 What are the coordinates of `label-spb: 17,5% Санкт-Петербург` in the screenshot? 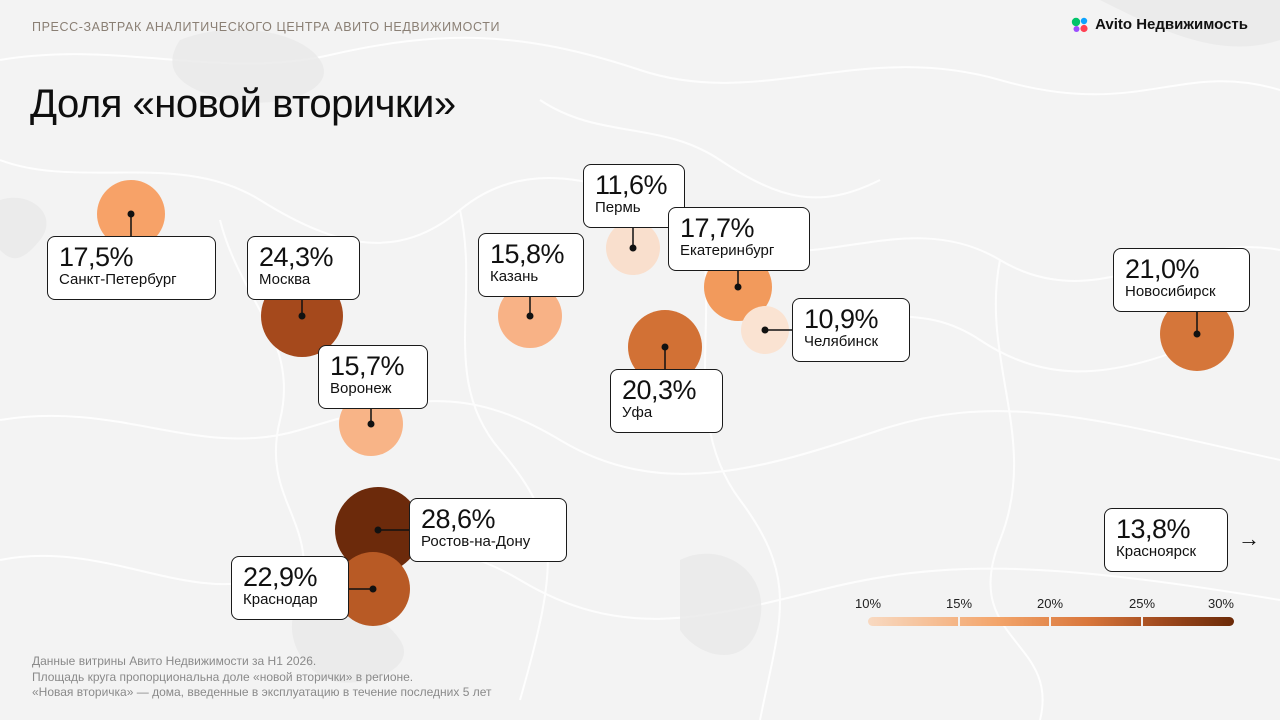 It's located at (131, 268).